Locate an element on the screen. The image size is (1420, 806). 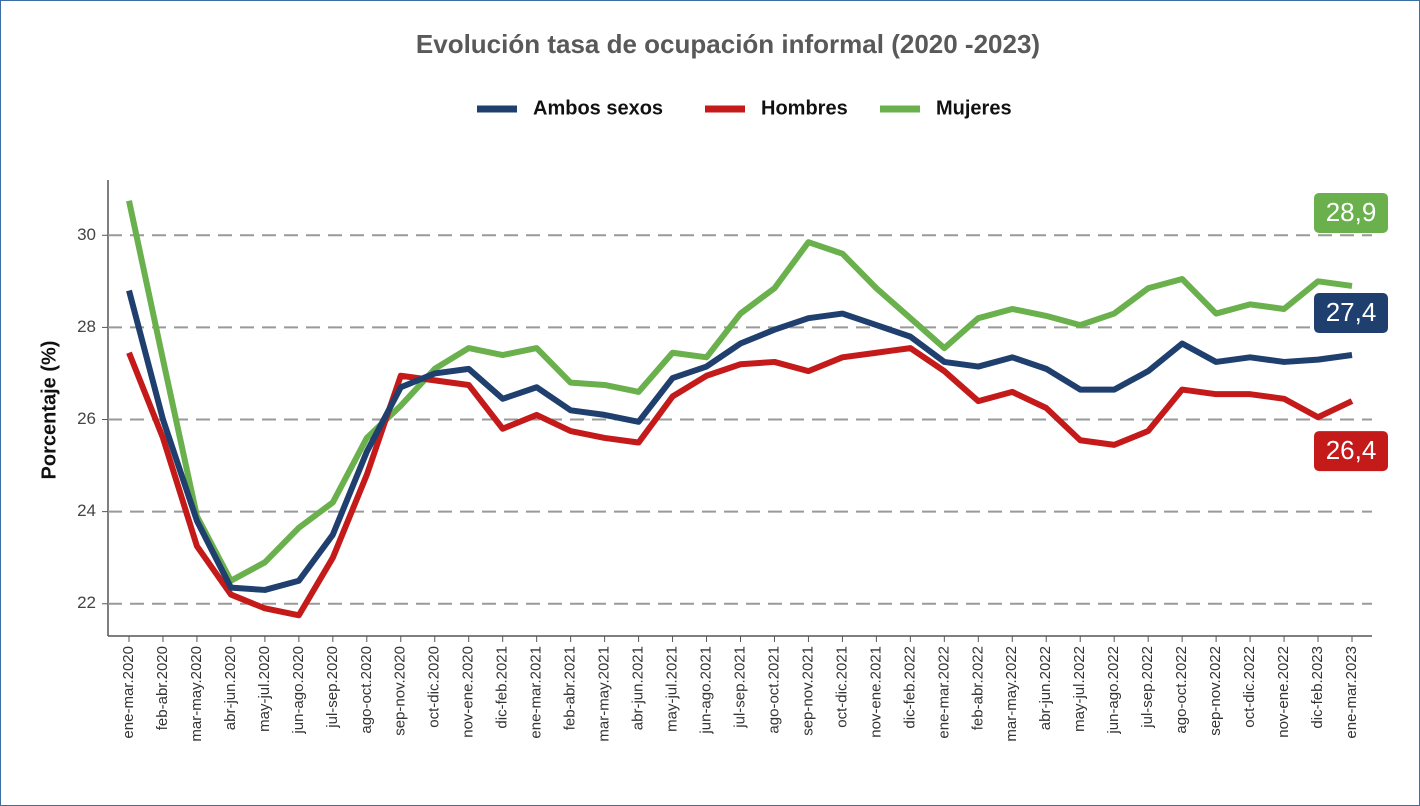
y-tick-label: 26 is located at coordinates (86, 418).